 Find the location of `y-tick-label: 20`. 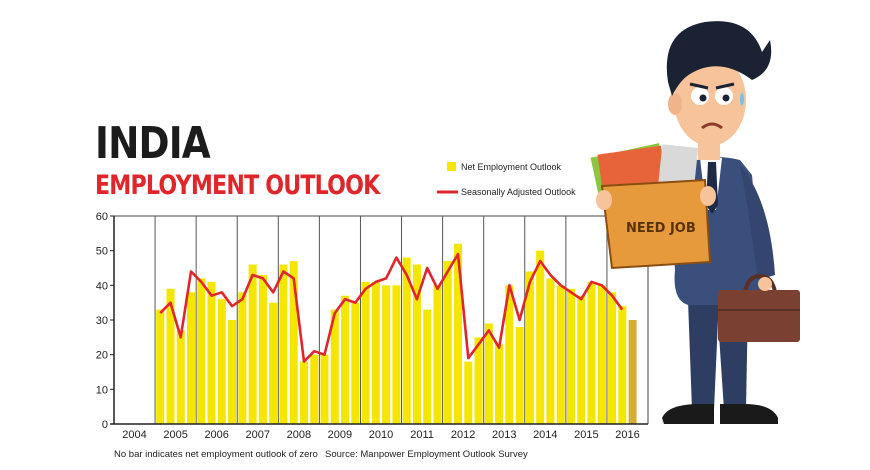

y-tick-label: 20 is located at coordinates (102, 356).